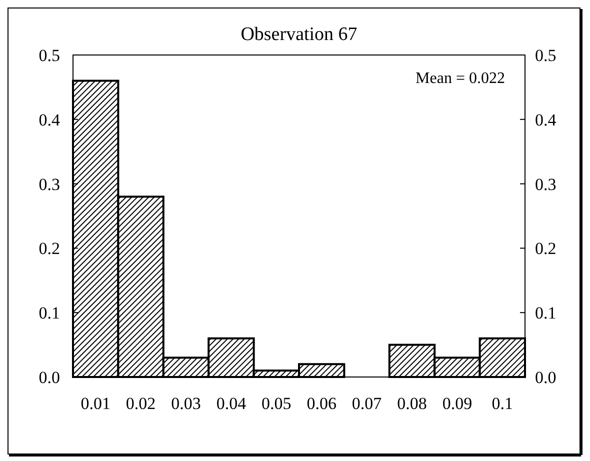  What do you see at coordinates (49, 55) in the screenshot?
I see `y-tick-label: 0.5` at bounding box center [49, 55].